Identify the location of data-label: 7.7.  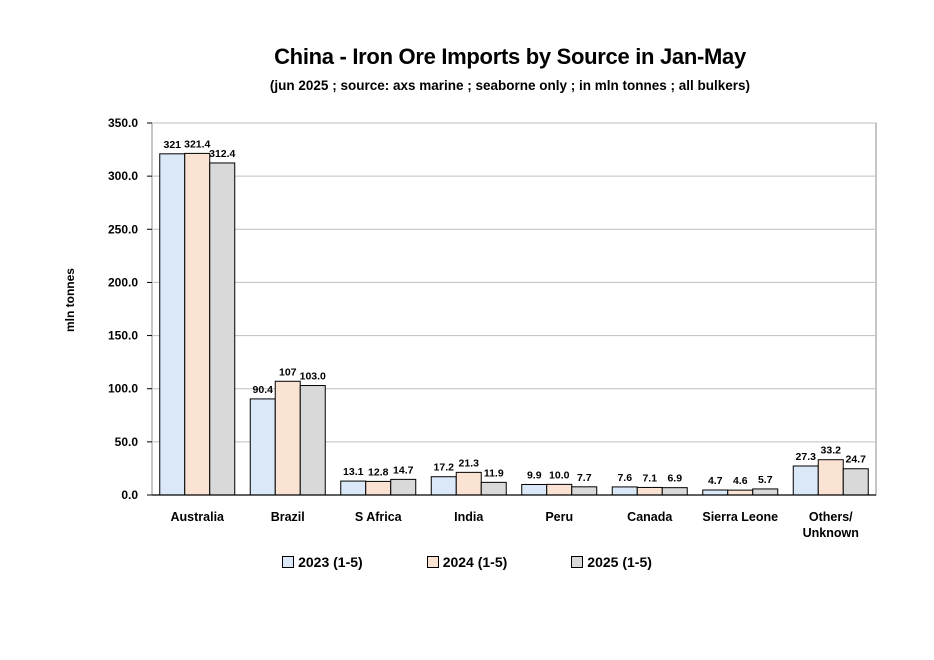
(584, 478).